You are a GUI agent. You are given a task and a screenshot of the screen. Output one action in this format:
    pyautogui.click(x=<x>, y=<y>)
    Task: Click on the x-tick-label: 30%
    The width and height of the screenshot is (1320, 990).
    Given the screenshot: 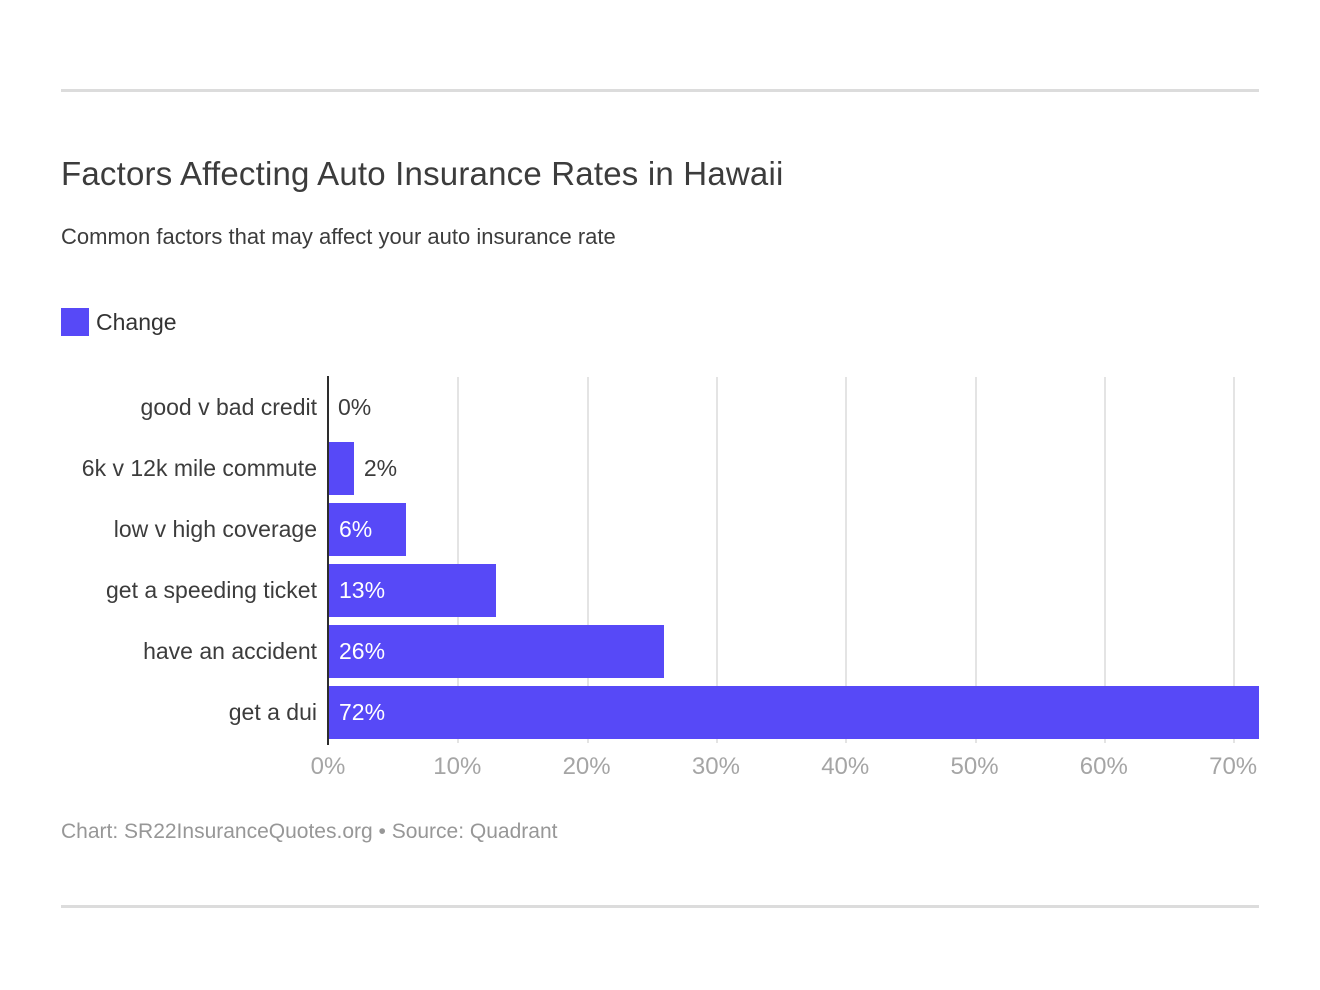 What is the action you would take?
    pyautogui.click(x=715, y=766)
    